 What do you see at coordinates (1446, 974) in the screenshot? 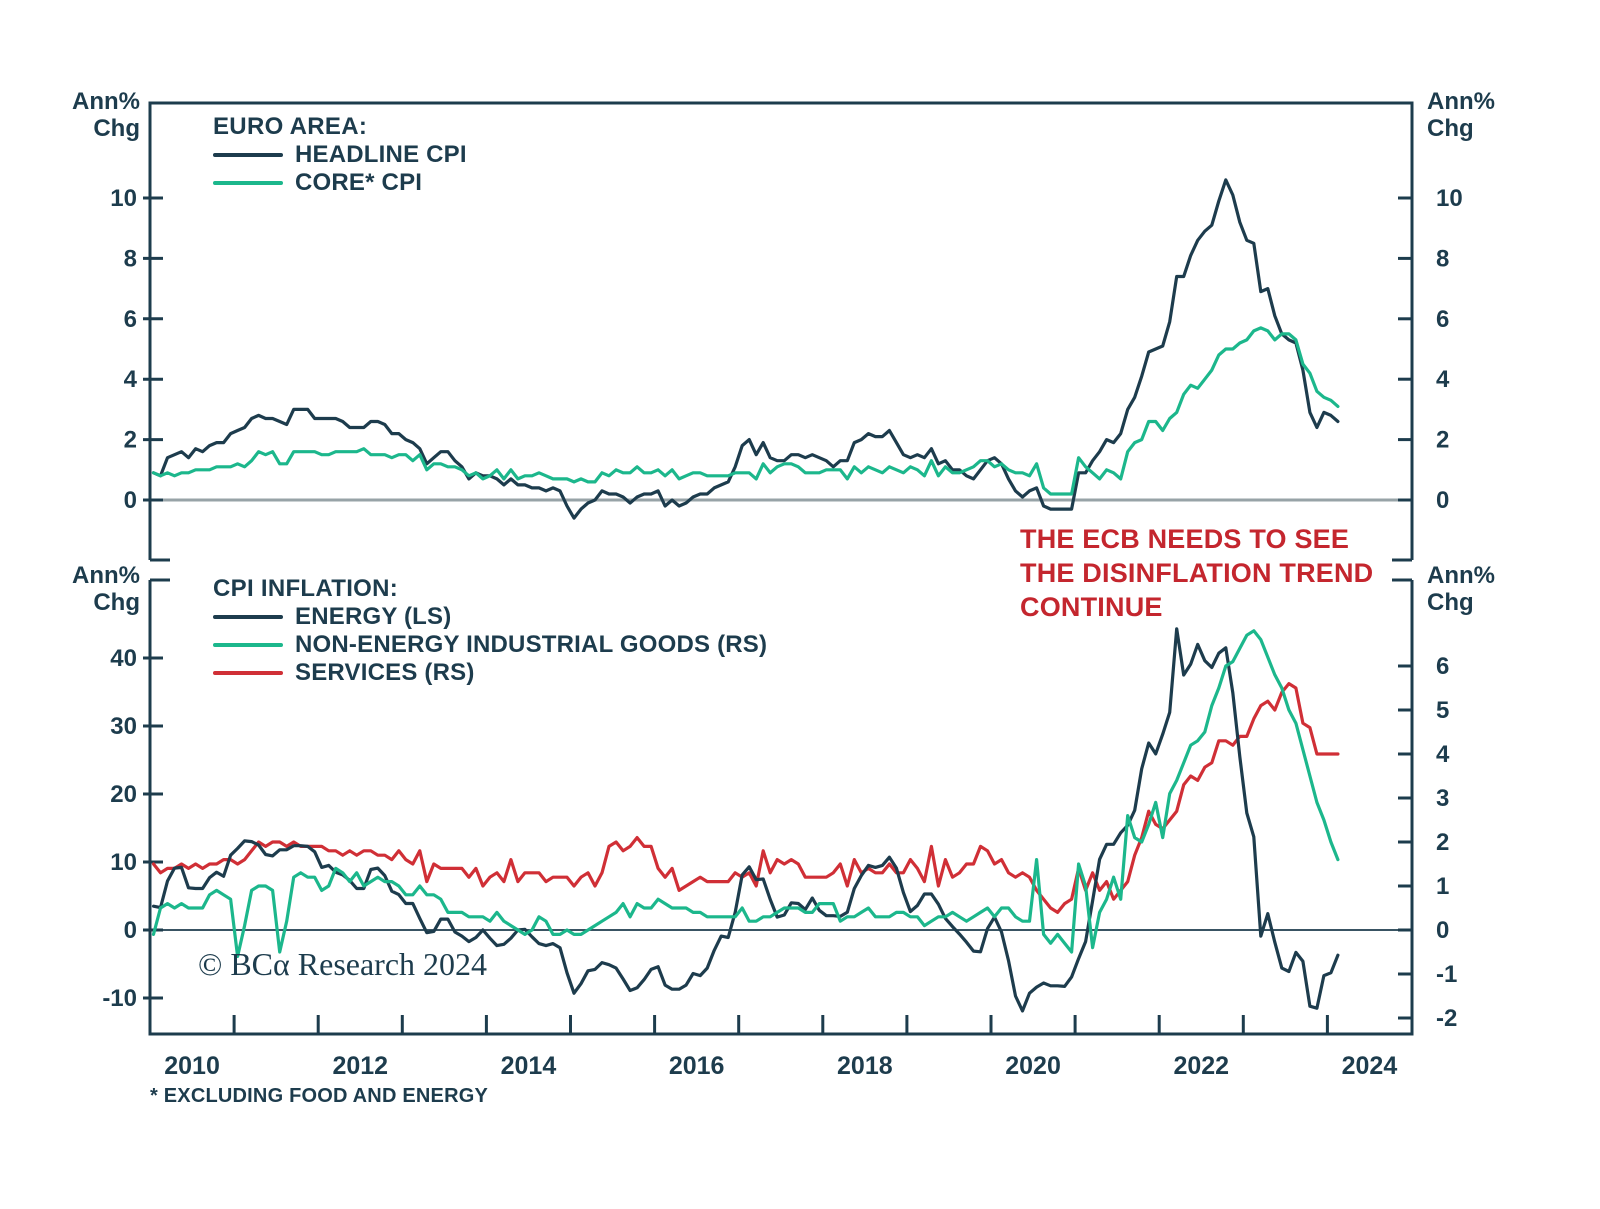
I see `svg-text: -1` at bounding box center [1446, 974].